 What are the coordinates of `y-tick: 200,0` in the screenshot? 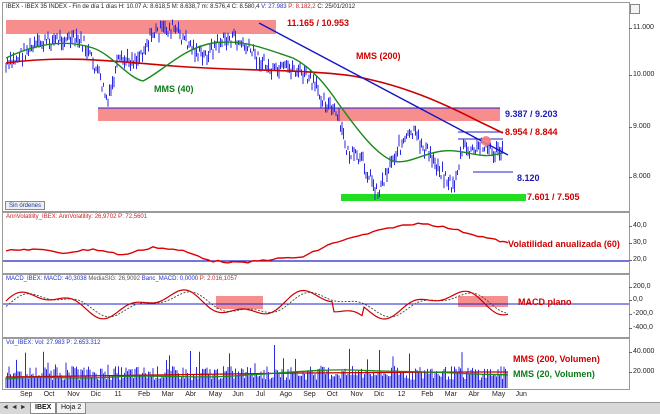 It's located at (640, 286).